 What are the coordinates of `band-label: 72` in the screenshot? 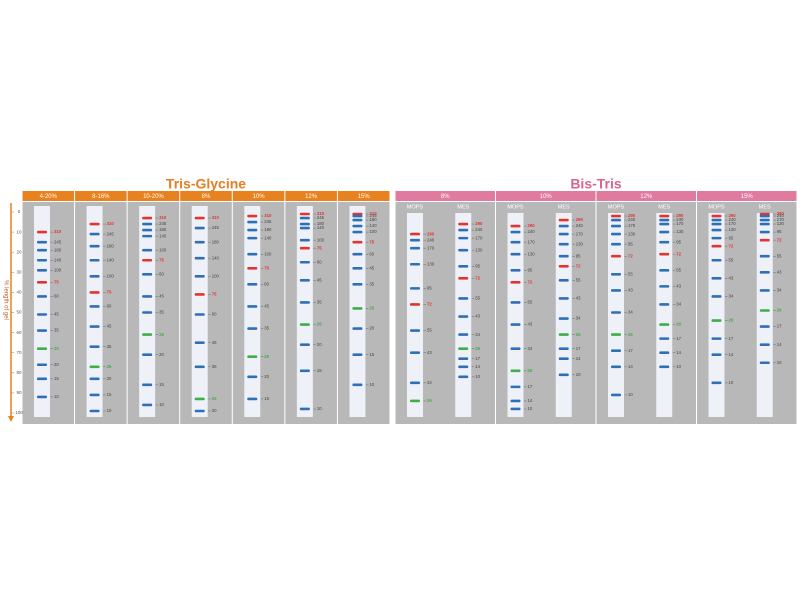 It's located at (731, 245).